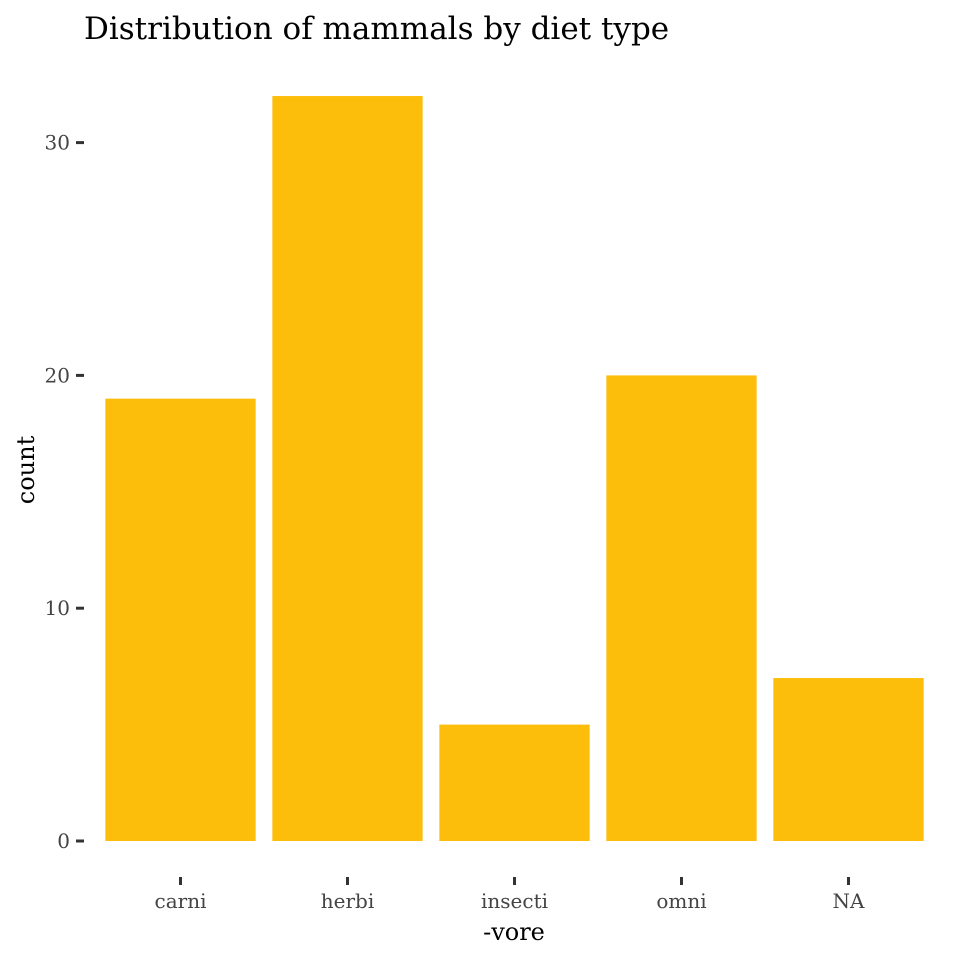 The height and width of the screenshot is (960, 960). What do you see at coordinates (514, 901) in the screenshot?
I see `x-tick-label: insecti` at bounding box center [514, 901].